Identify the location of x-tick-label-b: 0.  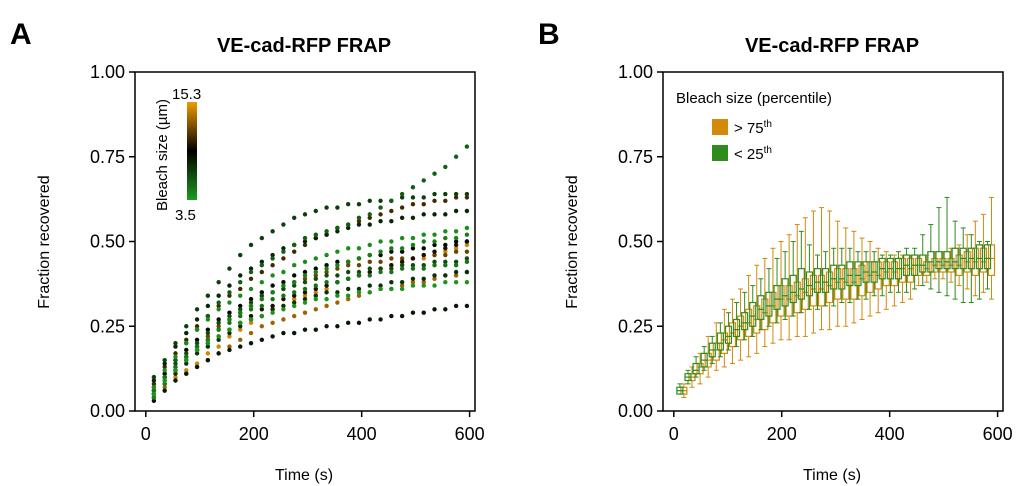
(674, 434).